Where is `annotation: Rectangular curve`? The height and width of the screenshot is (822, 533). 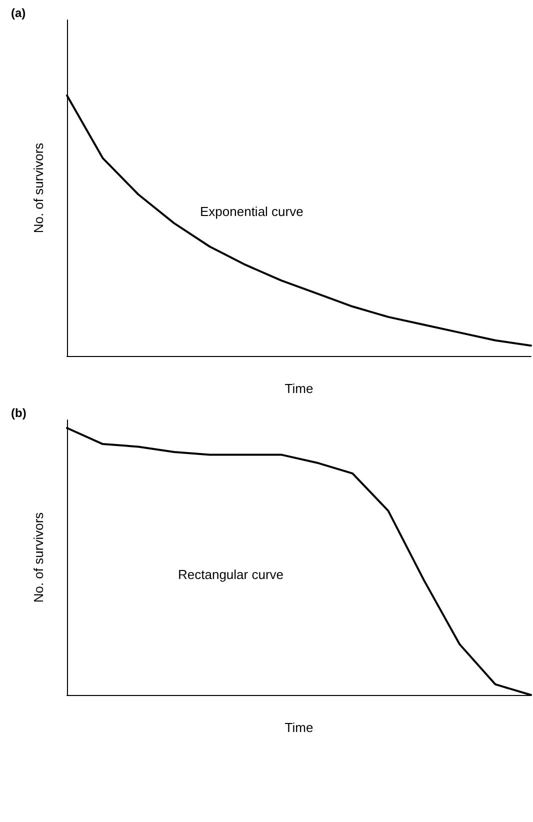
annotation: Rectangular curve is located at coordinates (231, 574).